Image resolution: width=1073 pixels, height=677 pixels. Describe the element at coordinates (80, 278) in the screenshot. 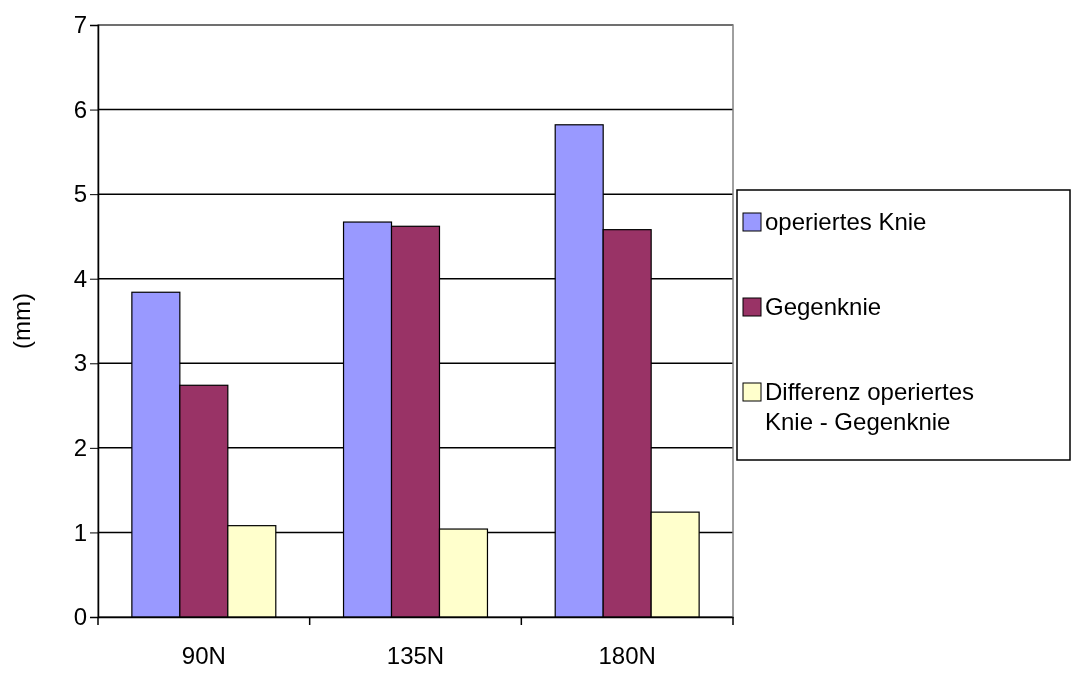

I see `y-tick-label: 4` at that location.